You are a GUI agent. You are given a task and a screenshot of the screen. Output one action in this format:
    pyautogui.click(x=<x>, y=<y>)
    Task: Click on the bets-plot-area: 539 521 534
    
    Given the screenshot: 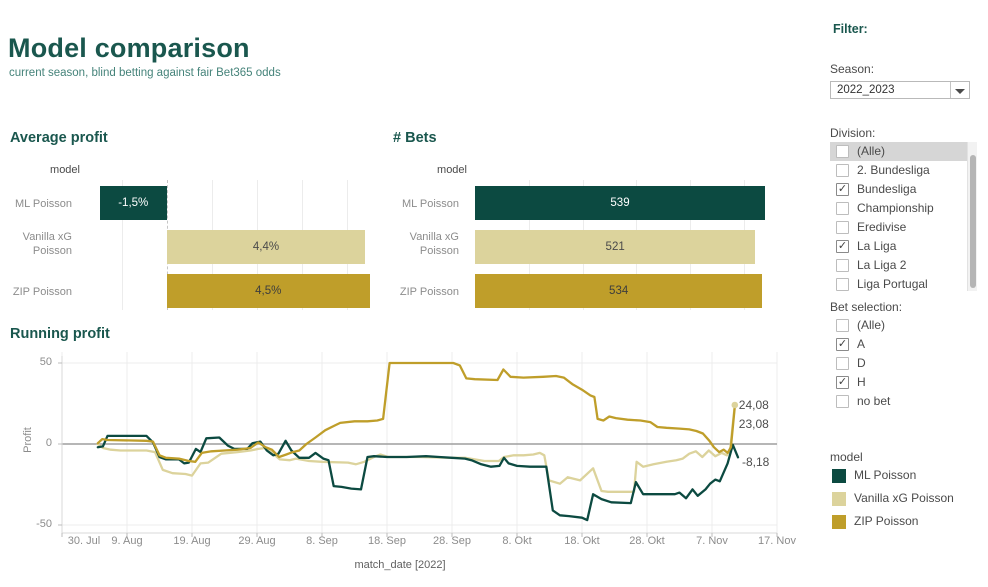 What is the action you would take?
    pyautogui.click(x=621, y=245)
    